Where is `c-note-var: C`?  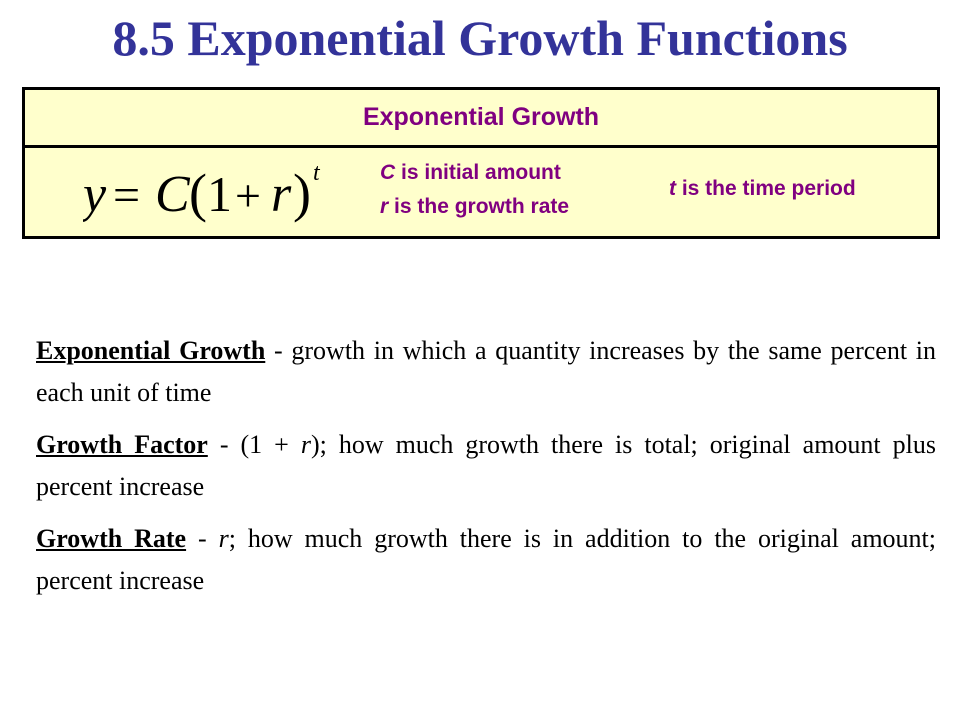 c-note-var: C is located at coordinates (388, 172).